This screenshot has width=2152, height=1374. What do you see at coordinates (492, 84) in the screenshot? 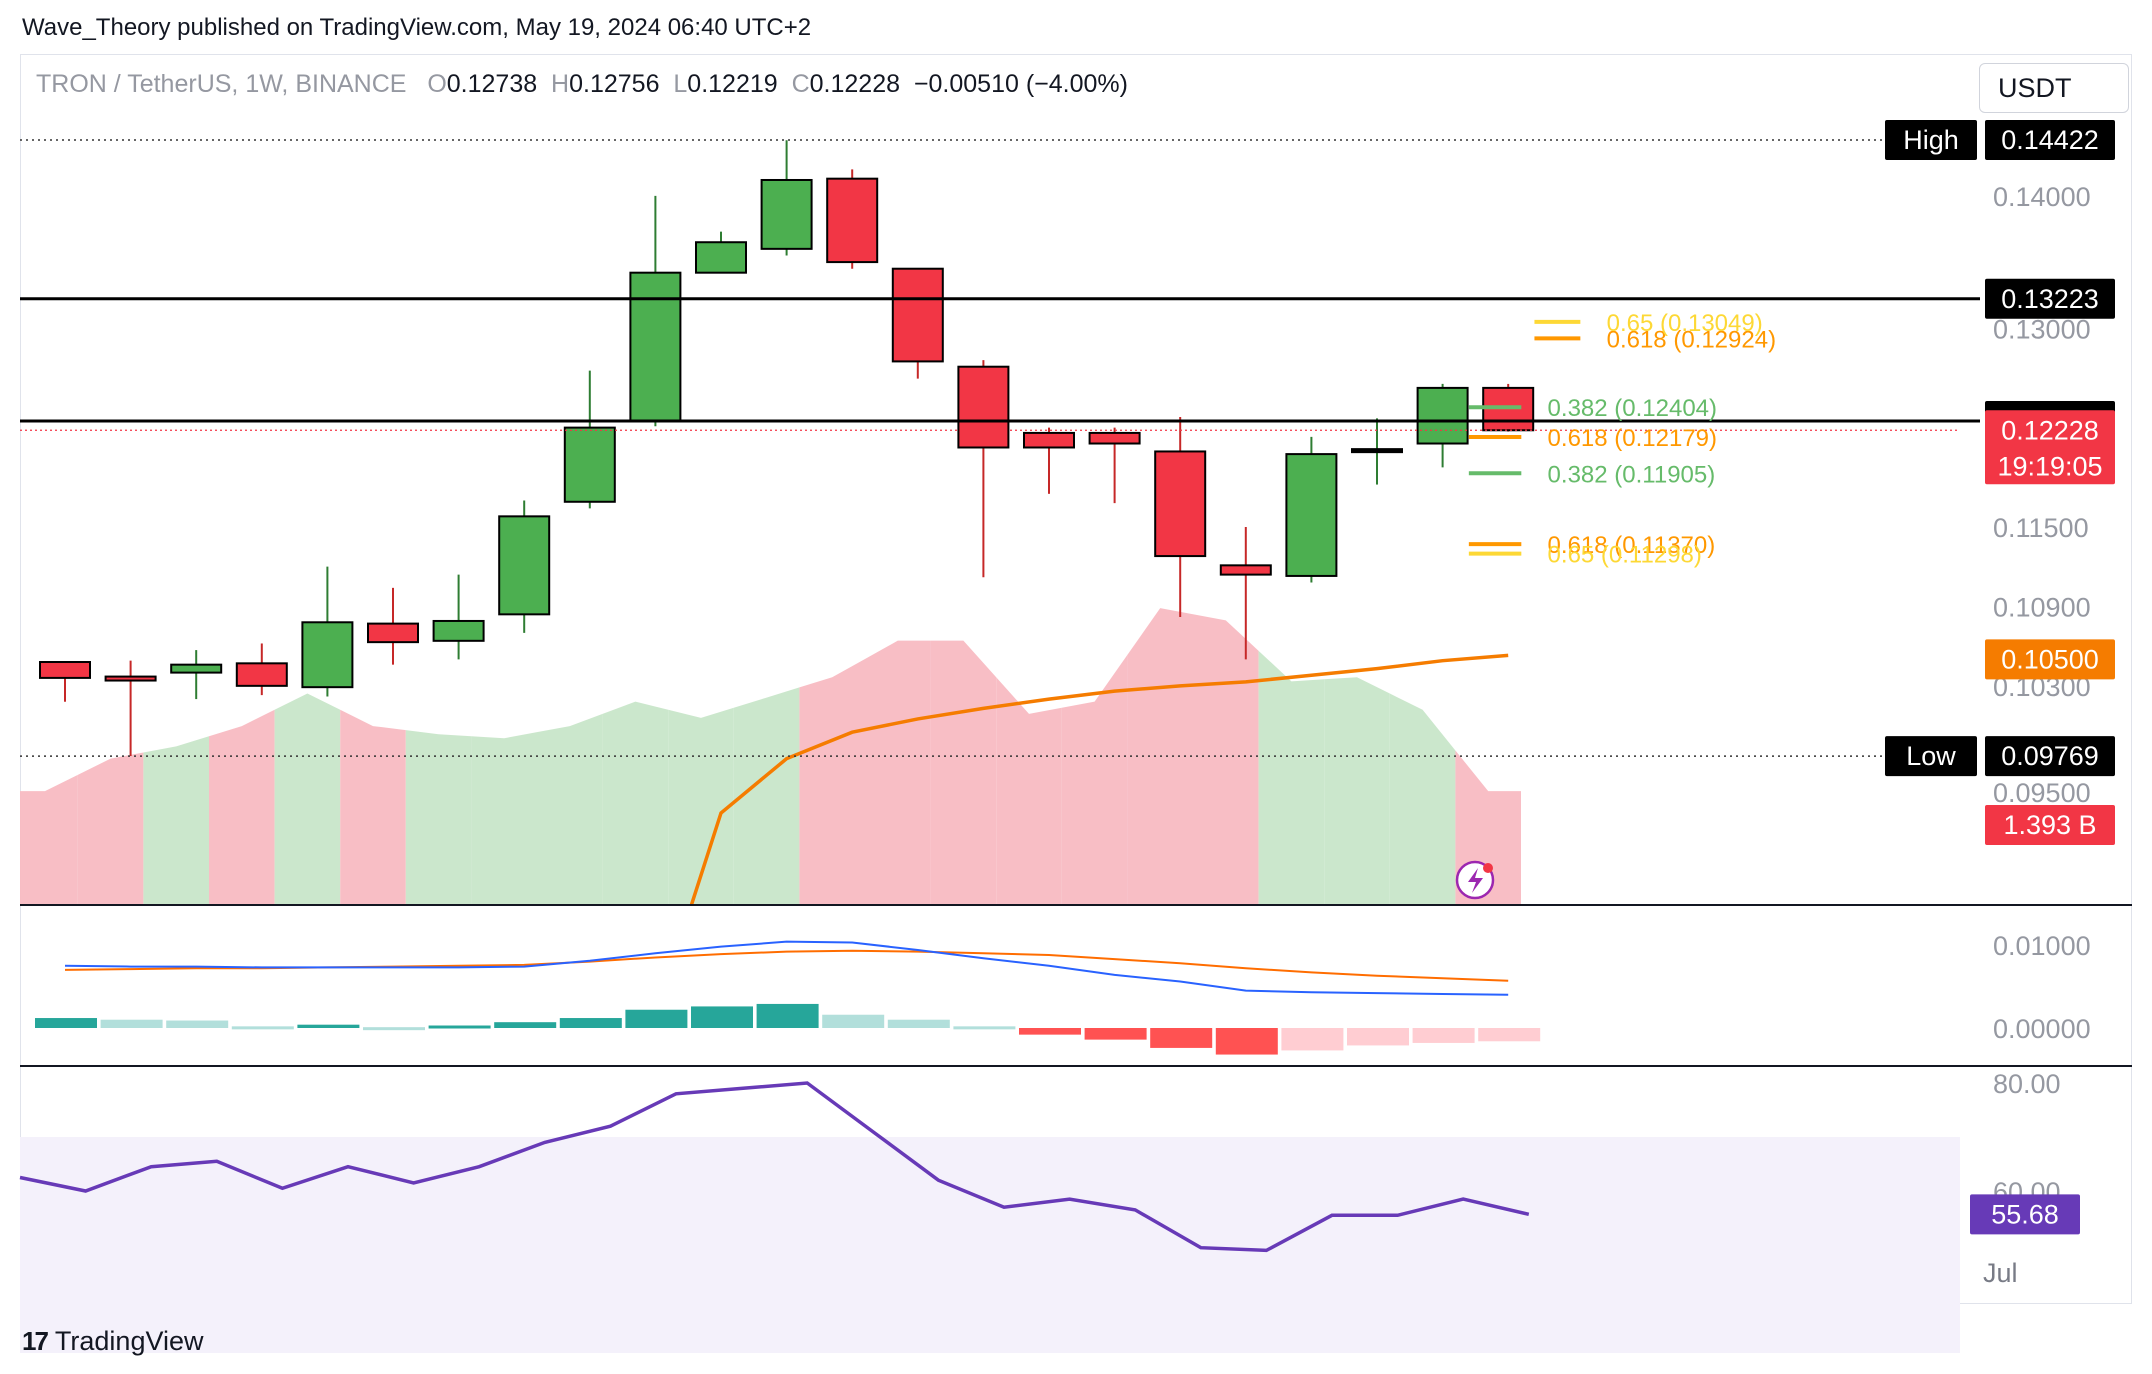
I see `open-value: 0.12738` at bounding box center [492, 84].